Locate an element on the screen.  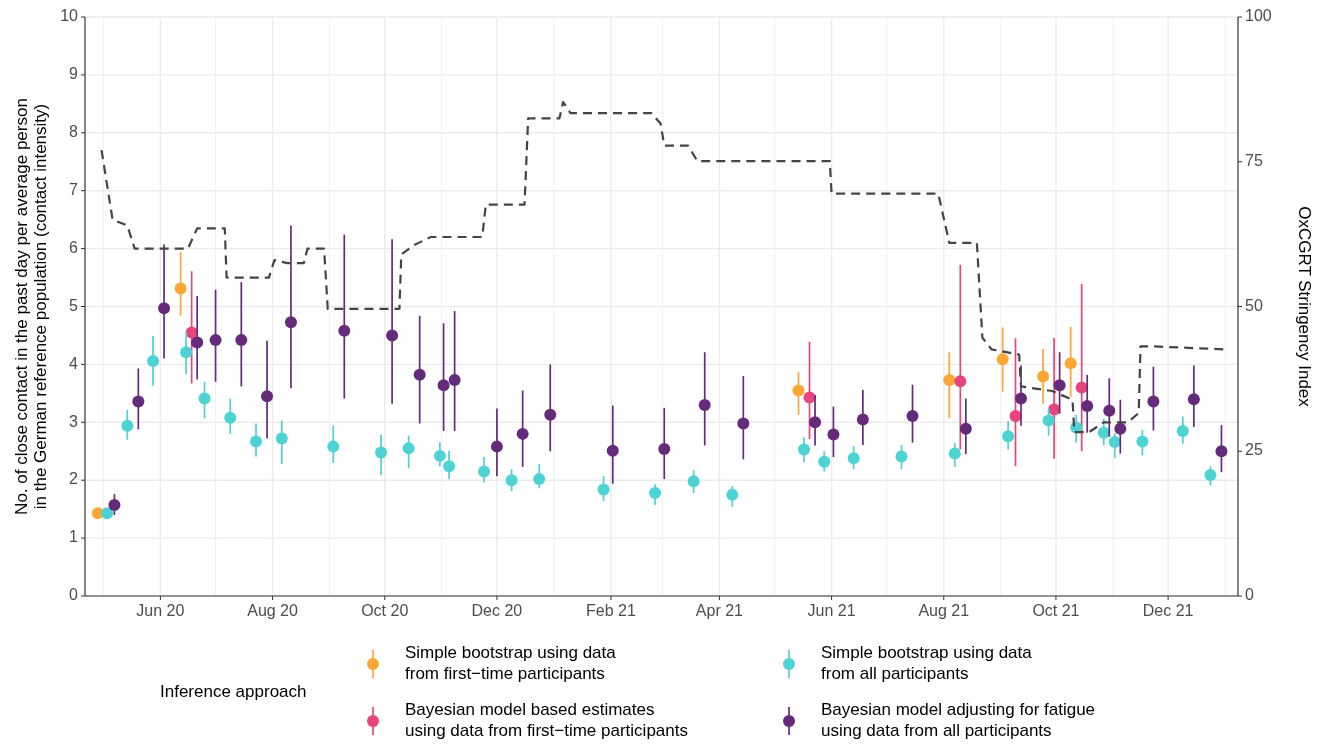
y2-tick-label: 50 is located at coordinates (1254, 305).